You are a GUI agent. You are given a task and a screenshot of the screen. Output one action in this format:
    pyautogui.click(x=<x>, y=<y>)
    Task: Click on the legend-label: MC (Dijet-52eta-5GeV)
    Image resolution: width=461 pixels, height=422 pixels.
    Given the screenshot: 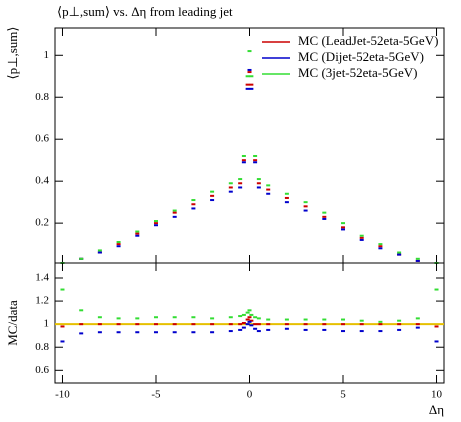 What is the action you would take?
    pyautogui.click(x=361, y=56)
    